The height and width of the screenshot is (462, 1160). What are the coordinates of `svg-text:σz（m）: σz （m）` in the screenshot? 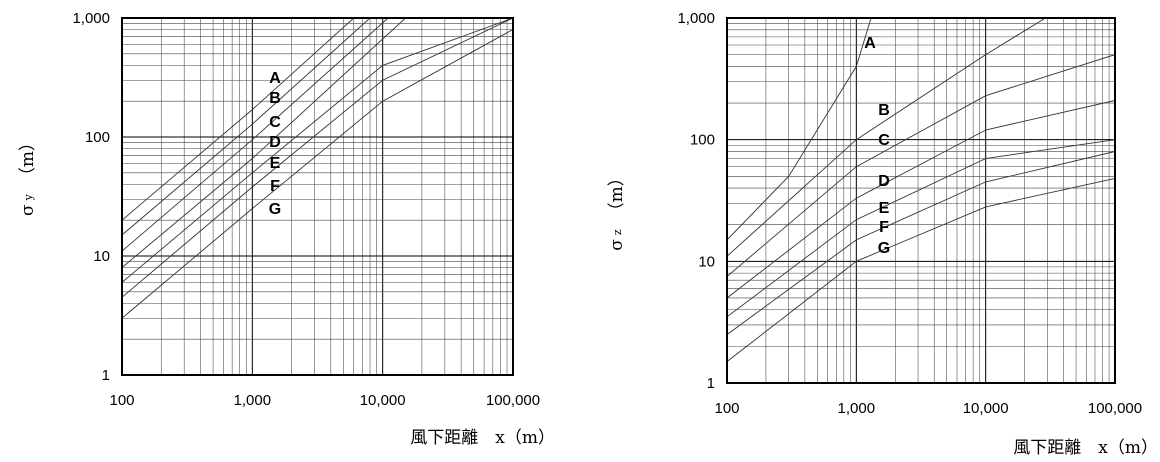 It's located at (617, 210).